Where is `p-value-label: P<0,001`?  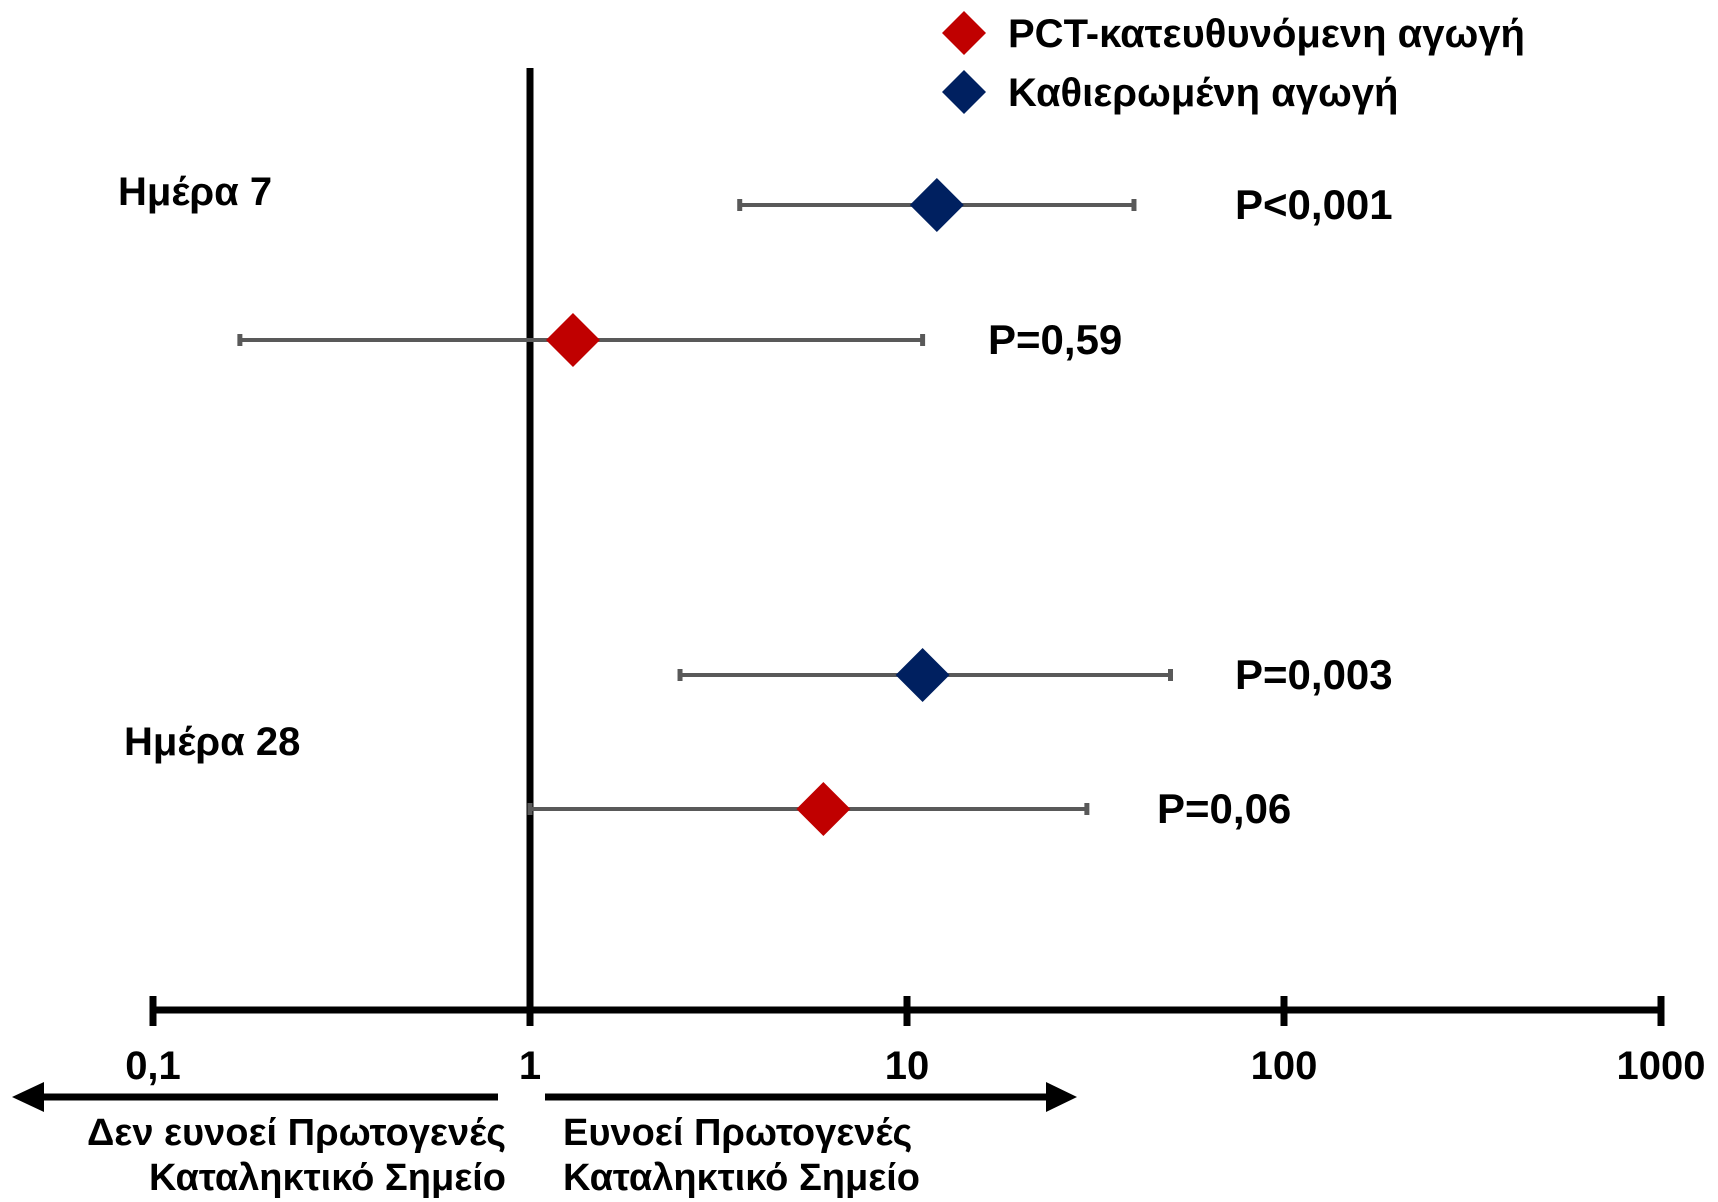 p-value-label: P<0,001 is located at coordinates (1314, 204).